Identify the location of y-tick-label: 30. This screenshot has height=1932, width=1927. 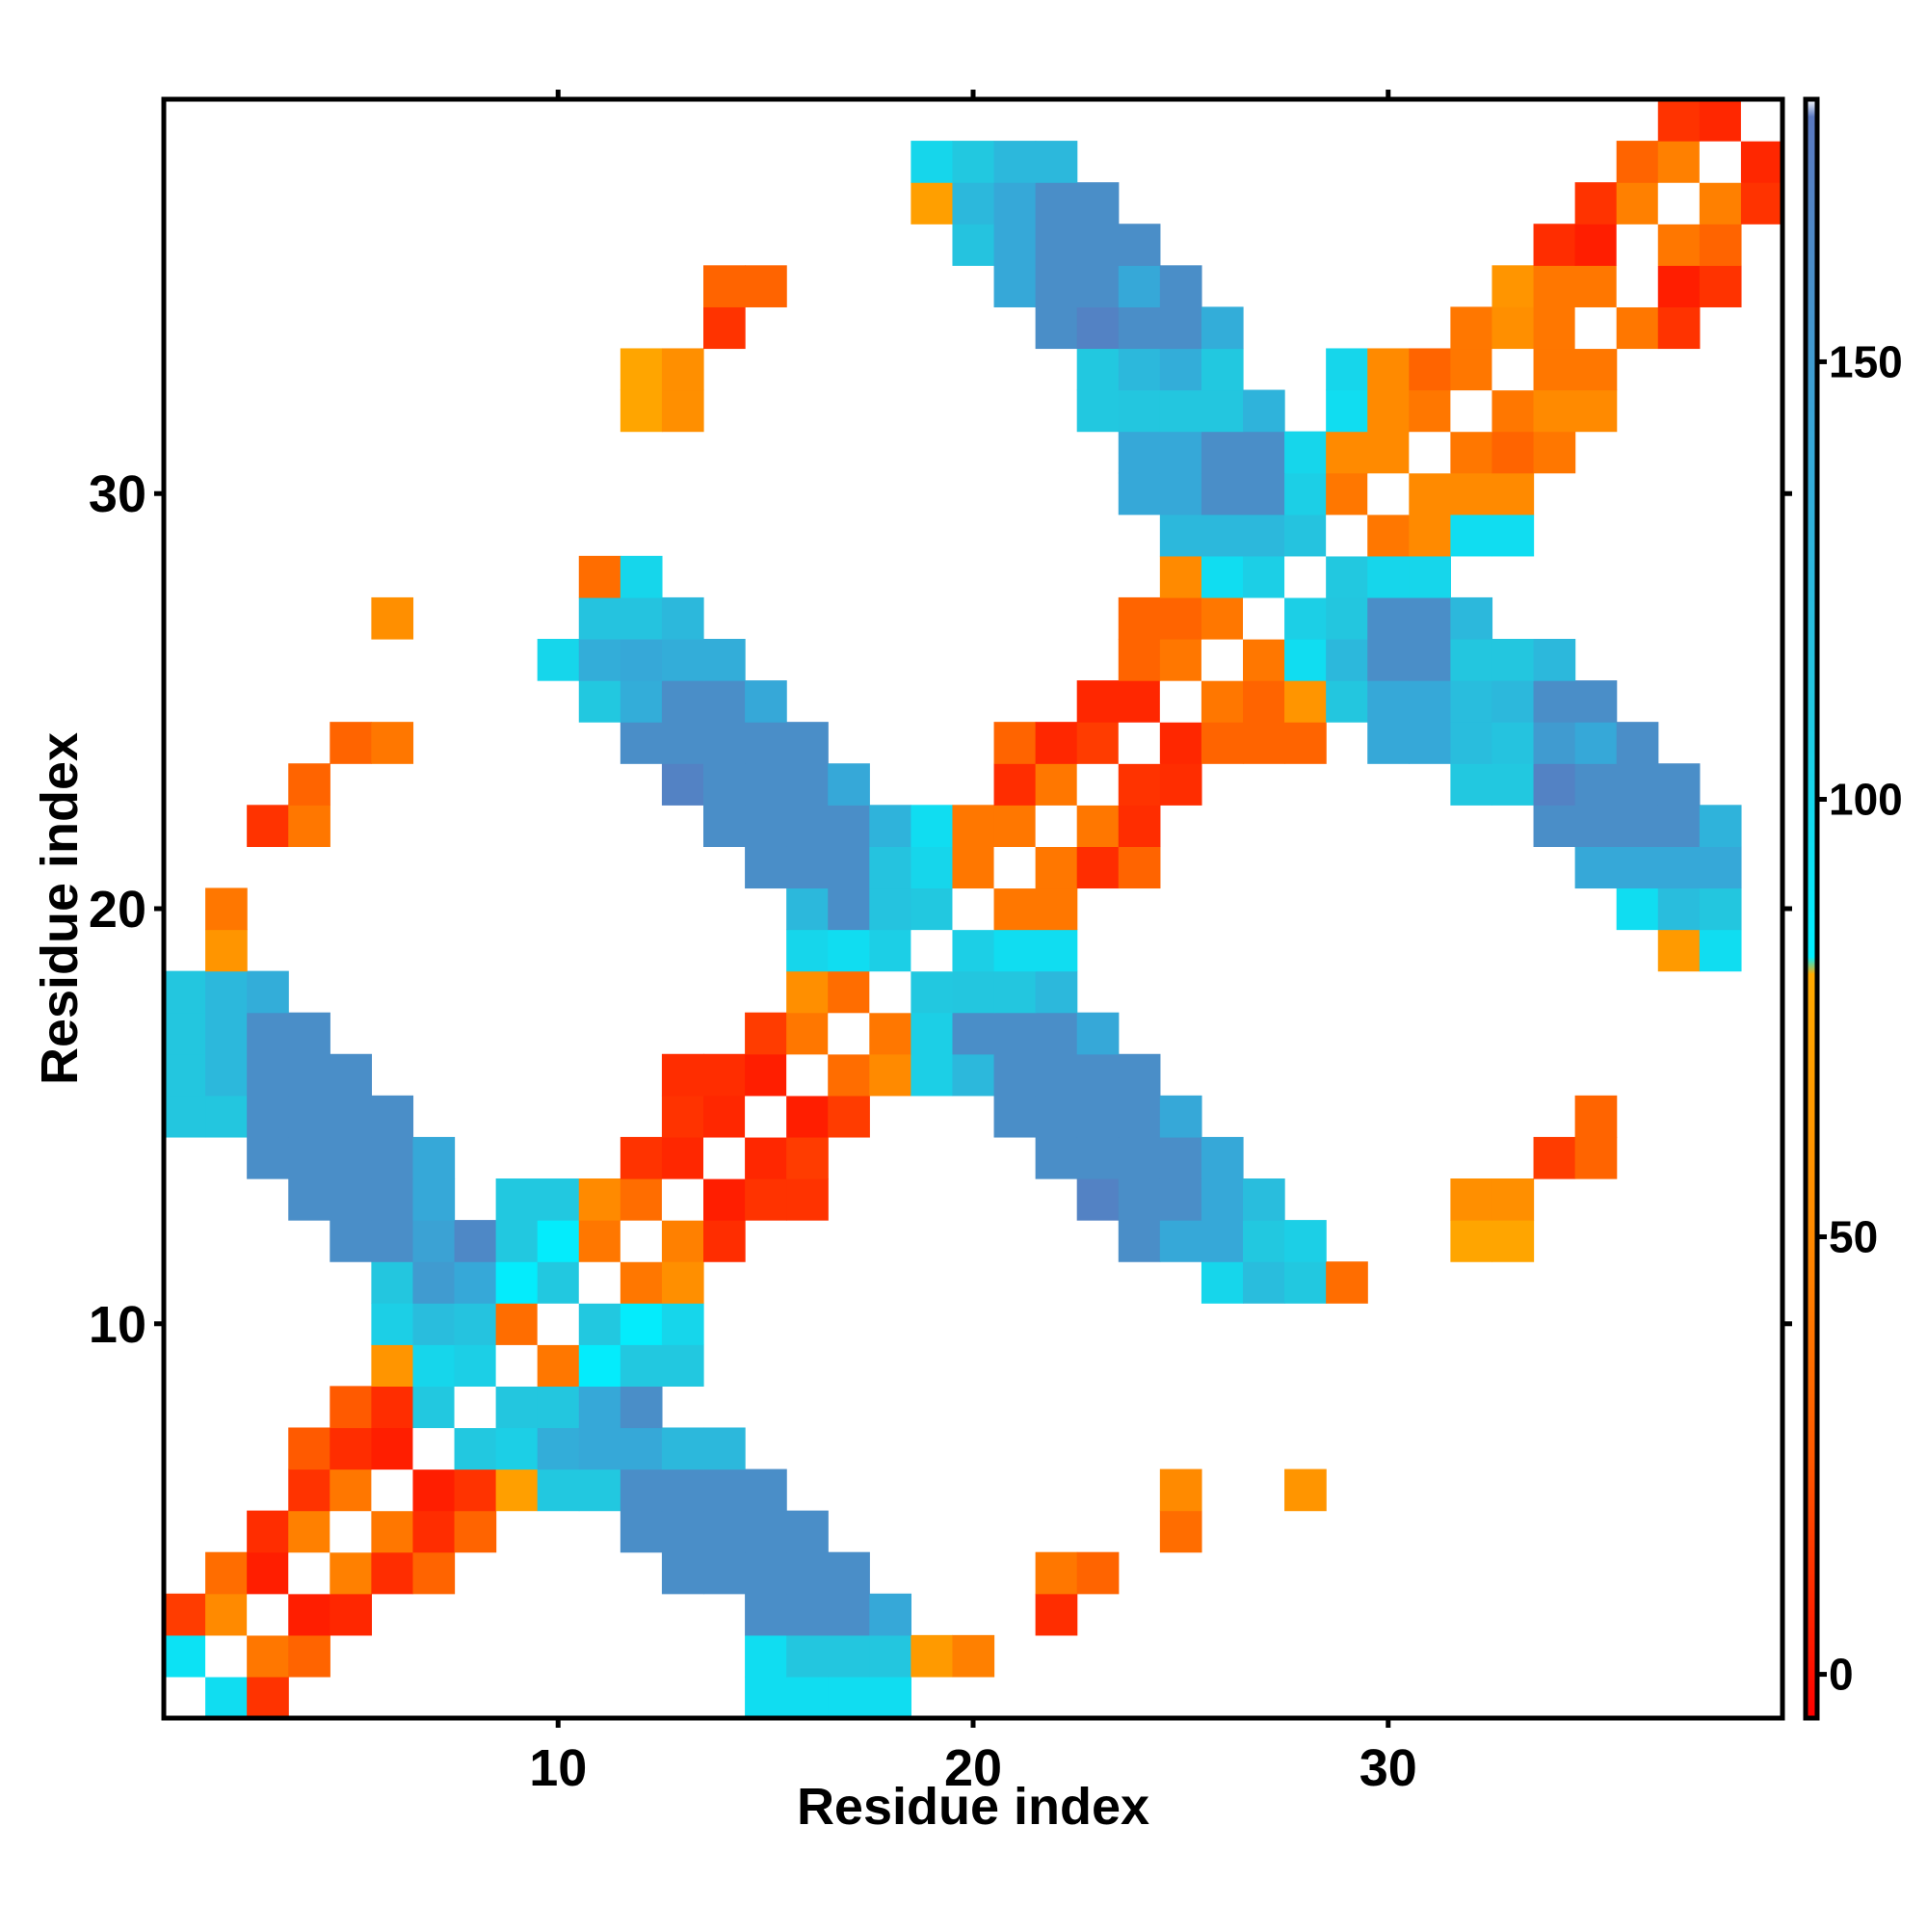
(117, 494).